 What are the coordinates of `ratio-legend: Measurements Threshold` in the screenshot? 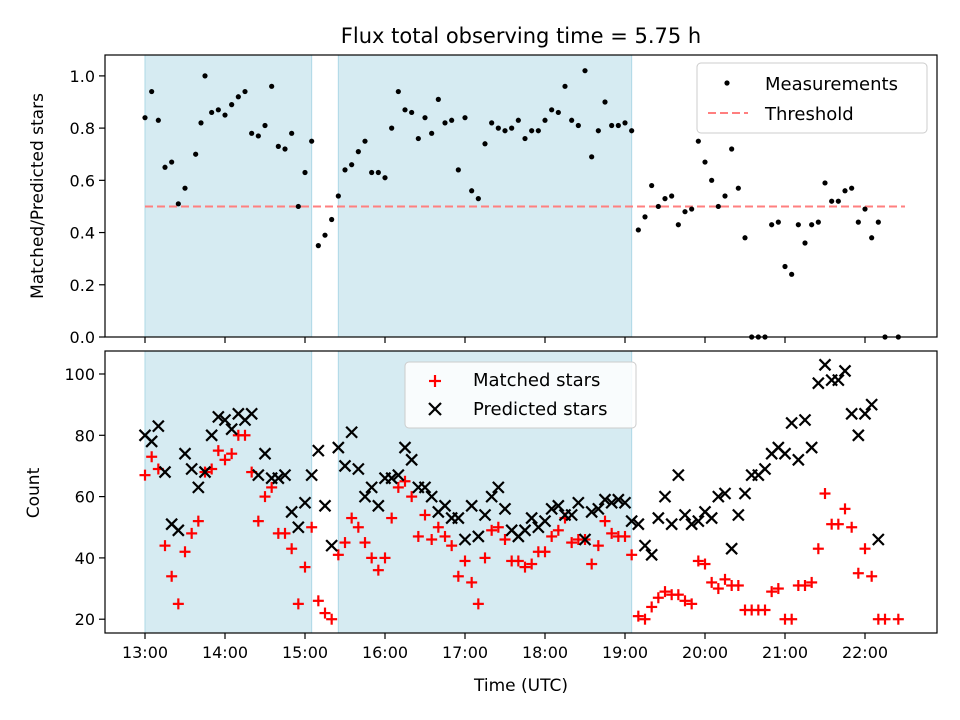 It's located at (812, 98).